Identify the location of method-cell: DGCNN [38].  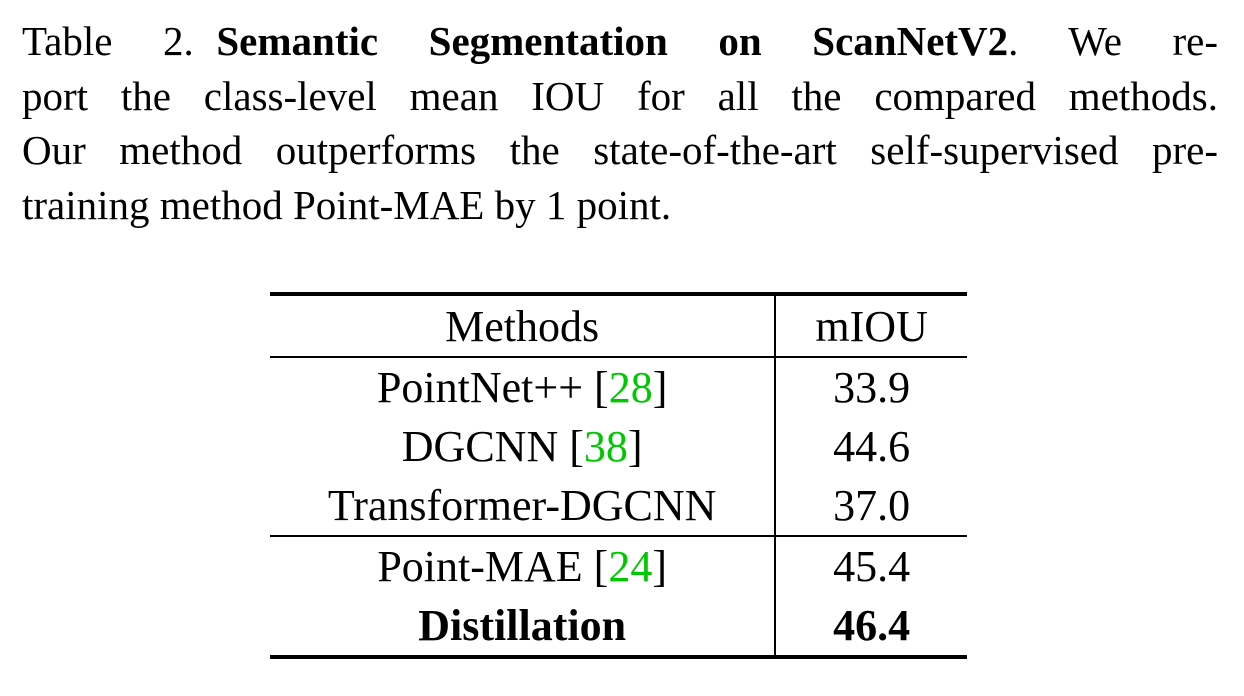
(523, 446).